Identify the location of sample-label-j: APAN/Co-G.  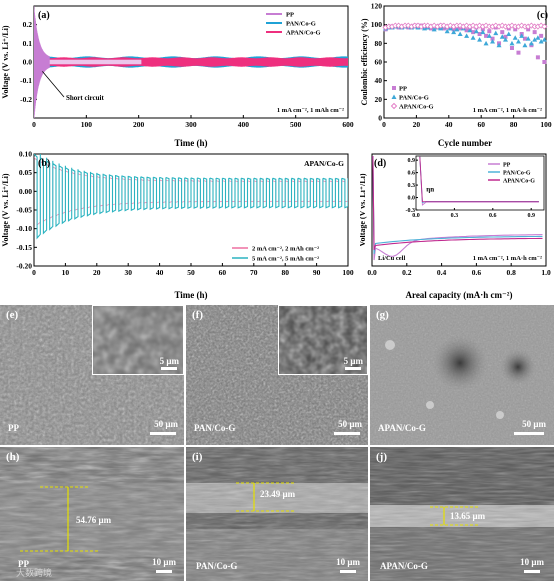
(404, 566).